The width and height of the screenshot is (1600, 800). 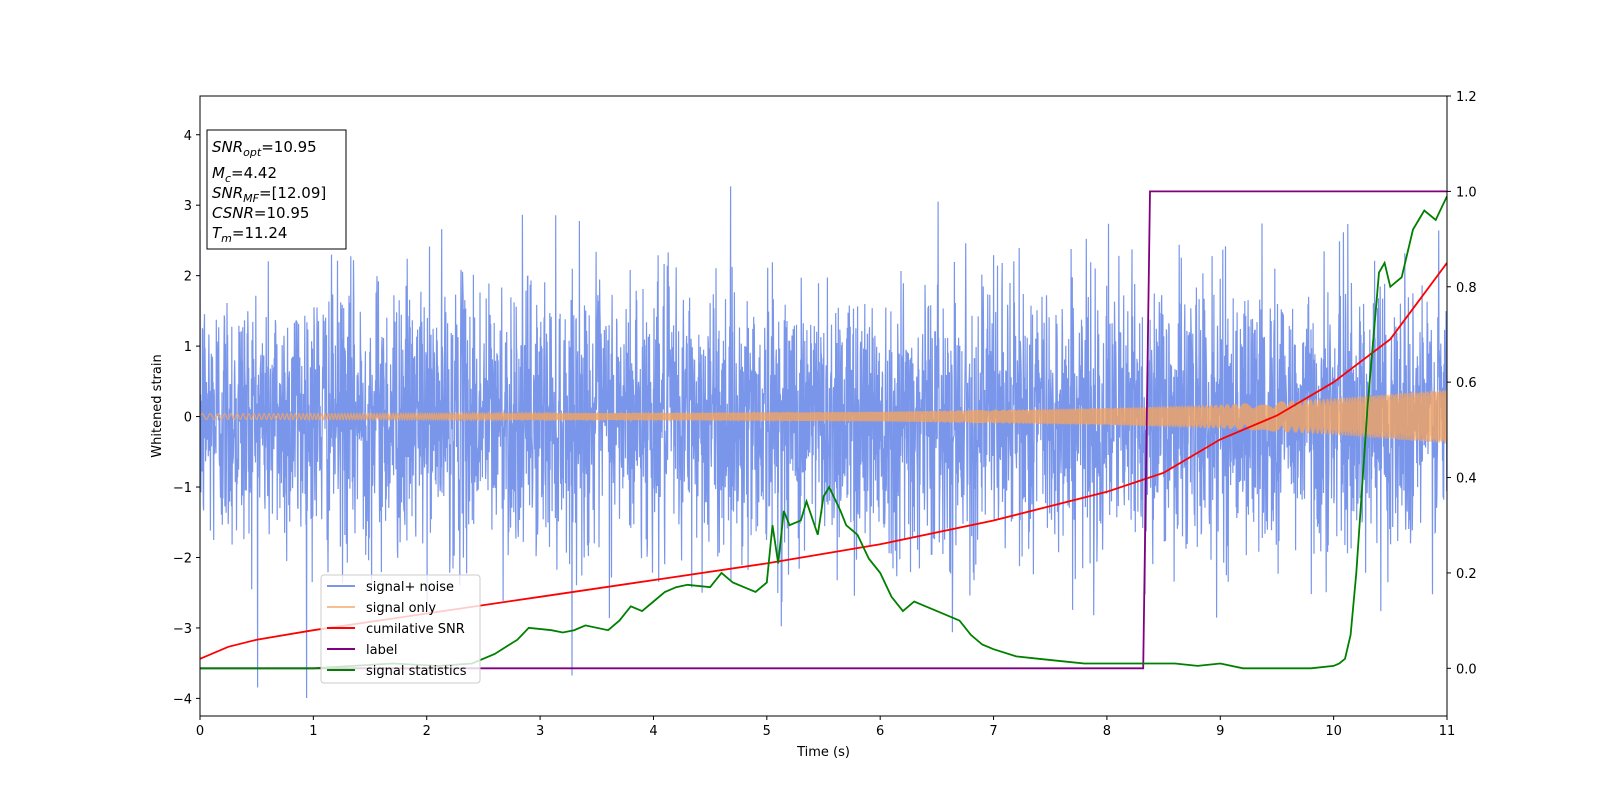 I want to click on y-tick-label-1: 1, so click(x=188, y=347).